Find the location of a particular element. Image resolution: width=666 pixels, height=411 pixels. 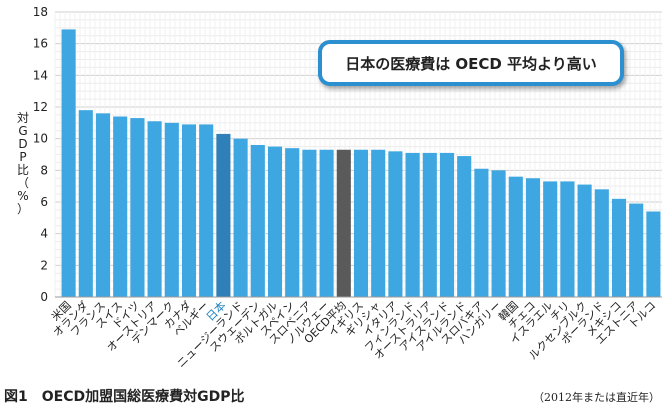

y-tick-label: 10 is located at coordinates (40, 139).